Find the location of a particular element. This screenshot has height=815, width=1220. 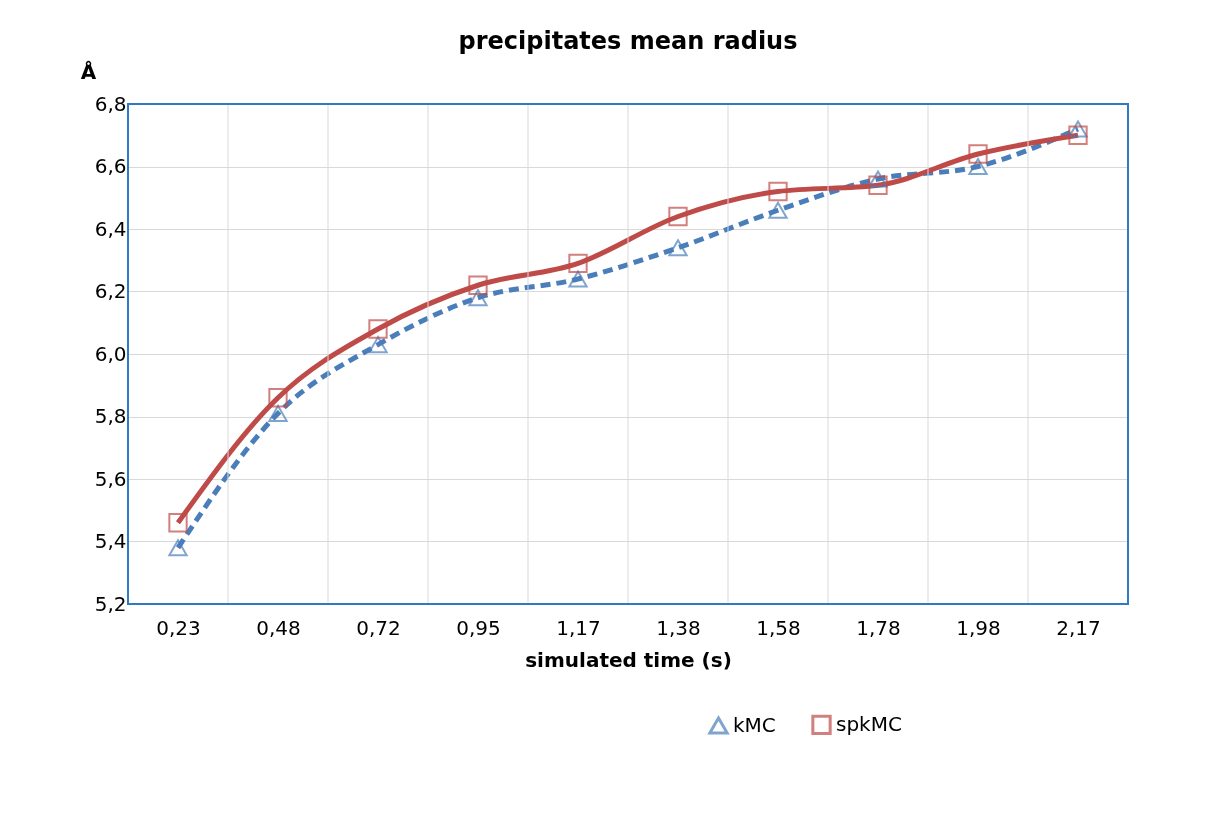

legend-label: kMC is located at coordinates (754, 724).